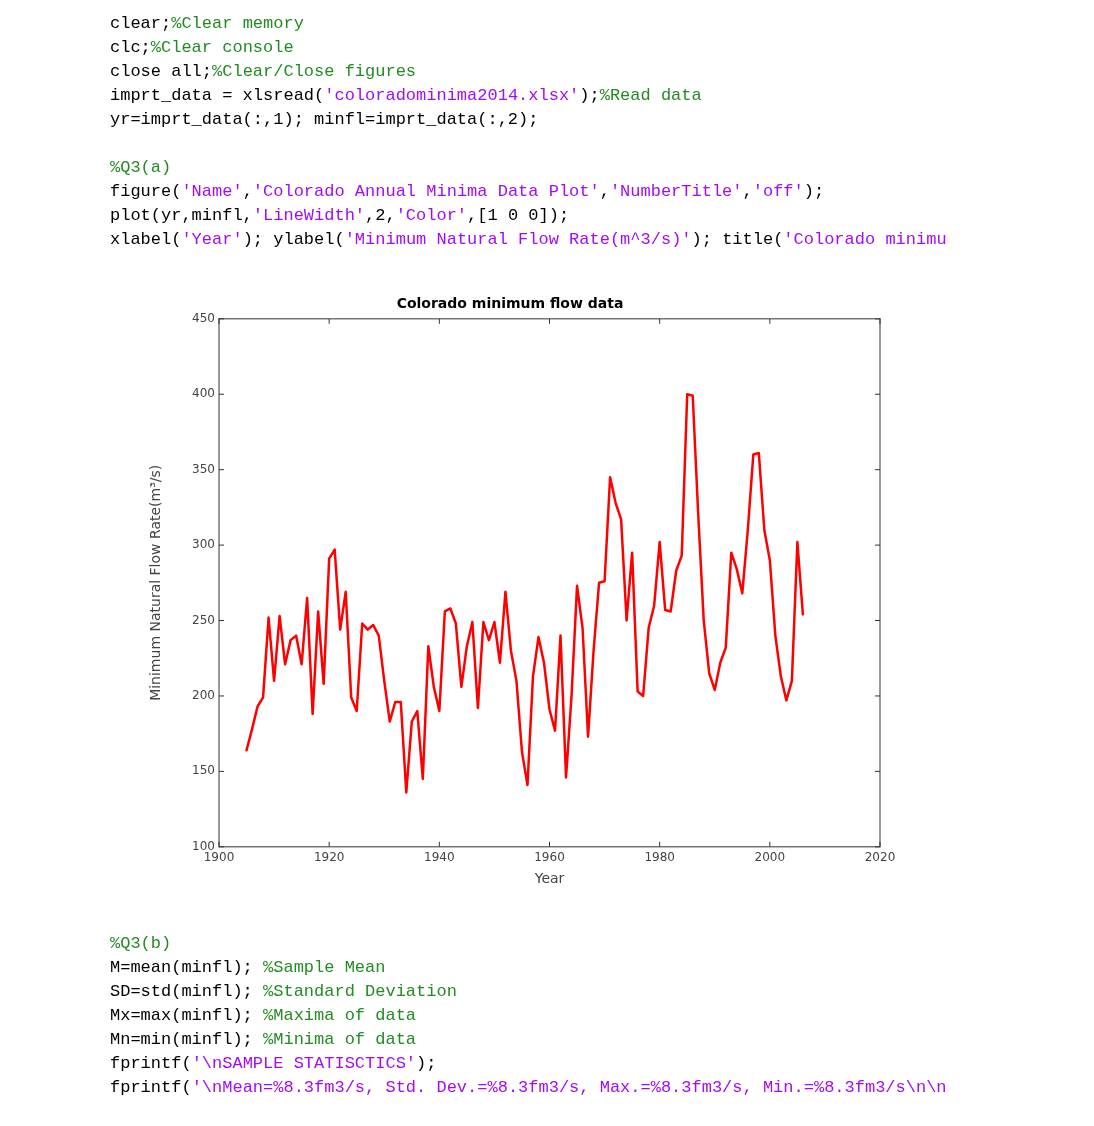 The width and height of the screenshot is (1094, 1126). What do you see at coordinates (324, 119) in the screenshot?
I see `text: yr=imprt_data(:,1); minfl=imprt_data(:,2);` at bounding box center [324, 119].